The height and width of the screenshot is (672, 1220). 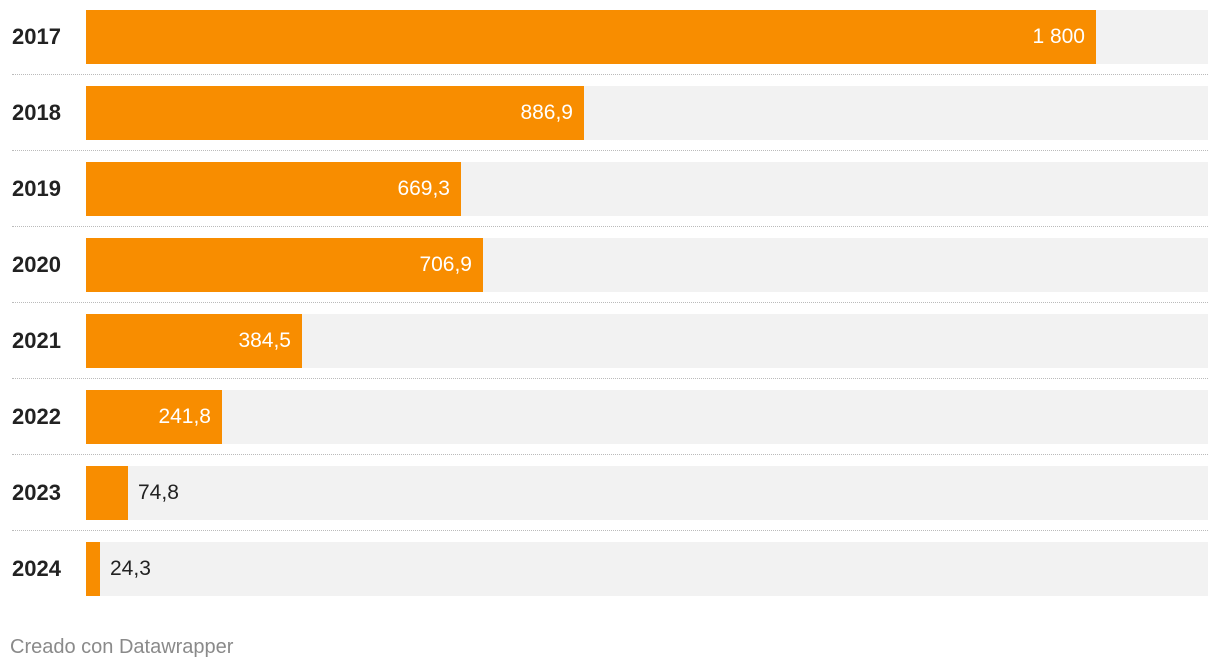 What do you see at coordinates (36, 188) in the screenshot?
I see `category-label: 2019` at bounding box center [36, 188].